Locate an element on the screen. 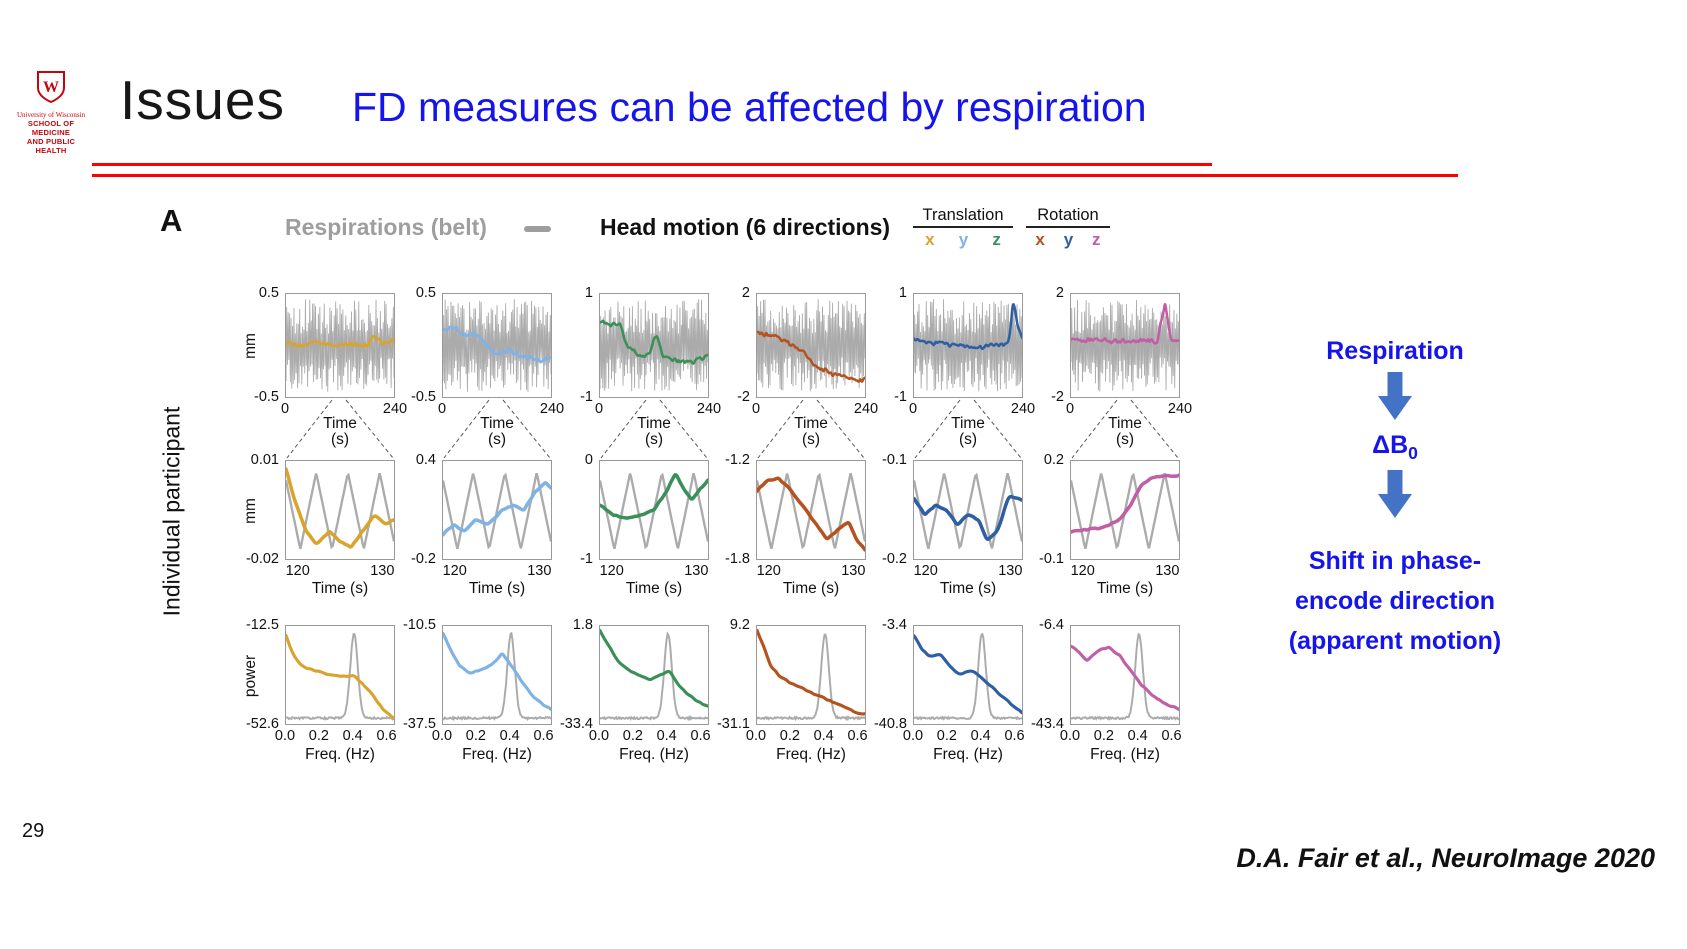 The height and width of the screenshot is (949, 1687). legend-rotation-label: Rotation is located at coordinates (1068, 215).